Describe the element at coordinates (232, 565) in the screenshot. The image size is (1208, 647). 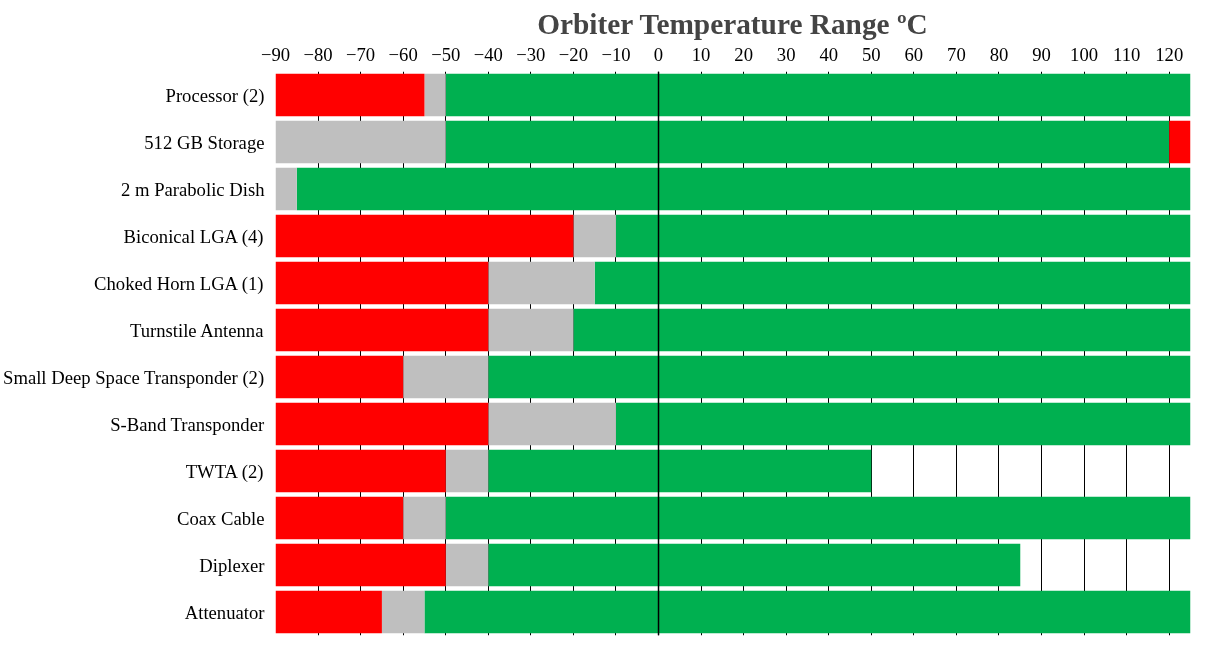
I see `y-tick-label: Diplexer` at that location.